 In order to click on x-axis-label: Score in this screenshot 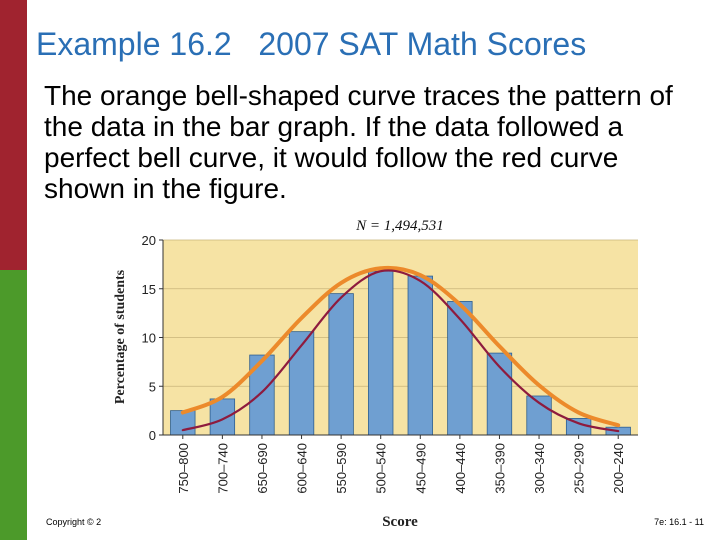, I will do `click(400, 522)`.